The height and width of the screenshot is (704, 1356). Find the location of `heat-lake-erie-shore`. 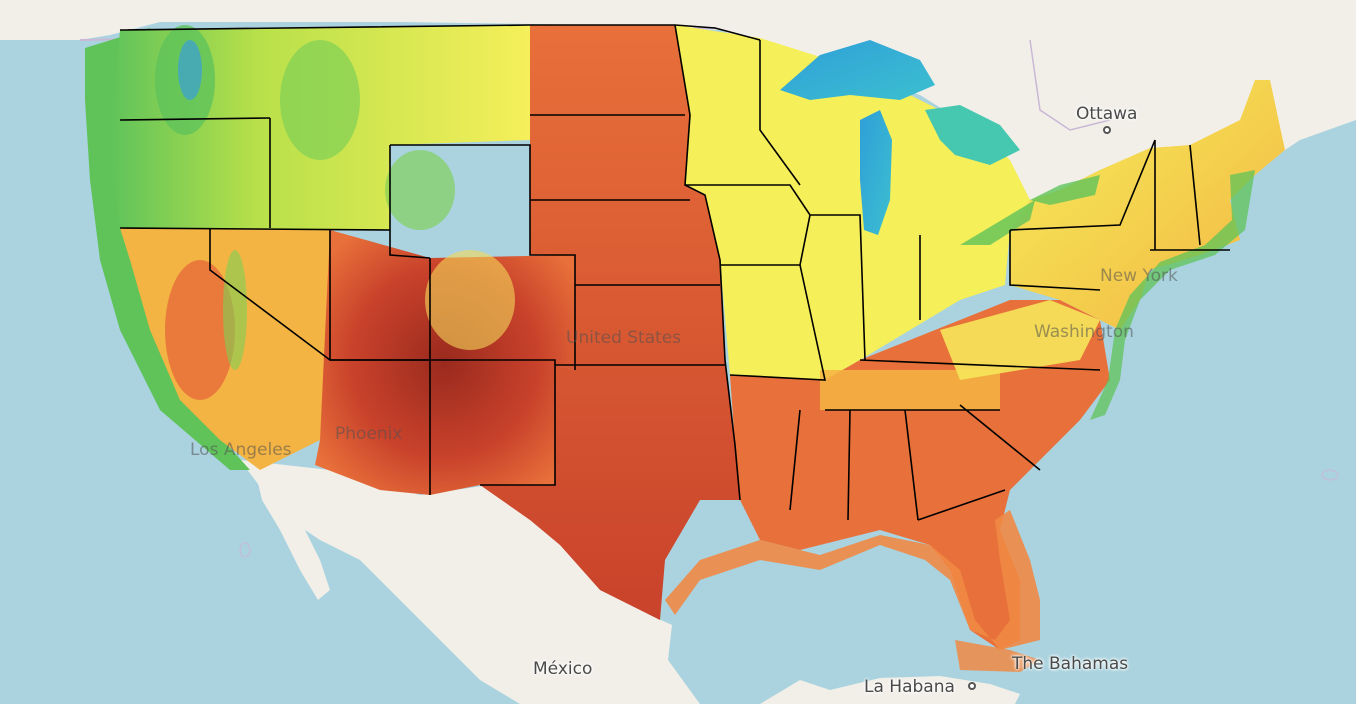

heat-lake-erie-shore is located at coordinates (997, 222).